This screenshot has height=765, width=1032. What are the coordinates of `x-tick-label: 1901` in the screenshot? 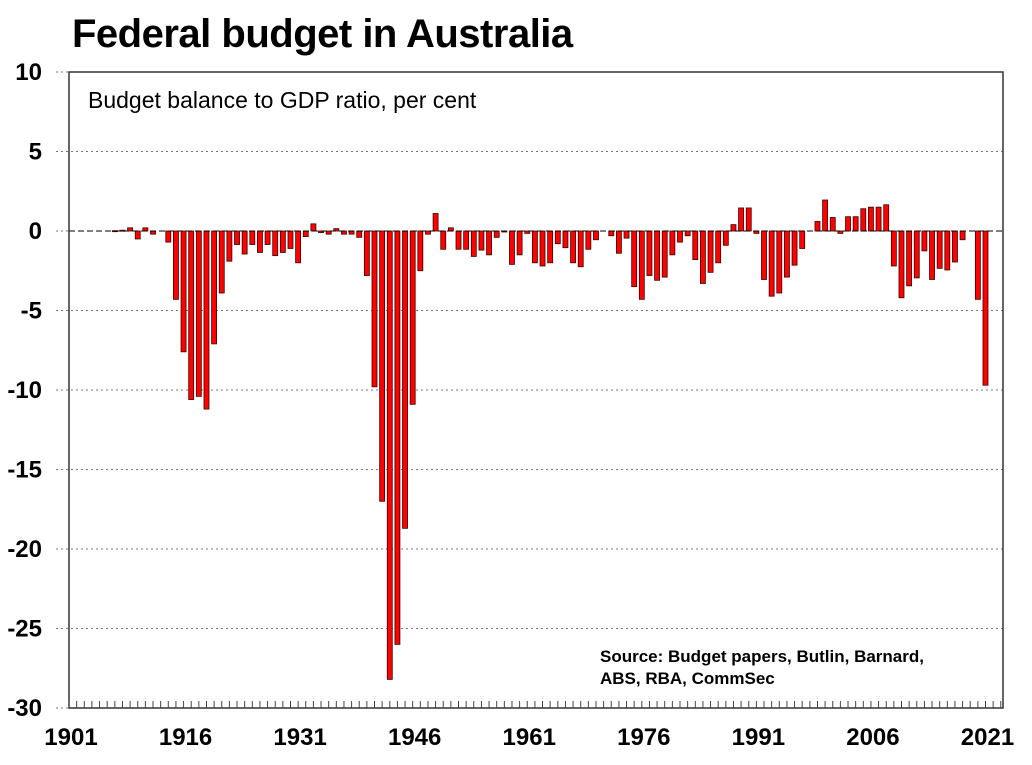 It's located at (70, 737).